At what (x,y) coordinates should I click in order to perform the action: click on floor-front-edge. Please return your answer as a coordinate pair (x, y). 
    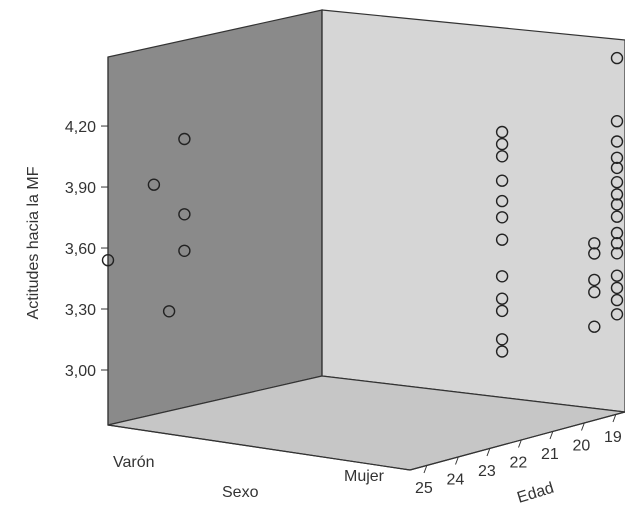
    Looking at the image, I should click on (259, 447).